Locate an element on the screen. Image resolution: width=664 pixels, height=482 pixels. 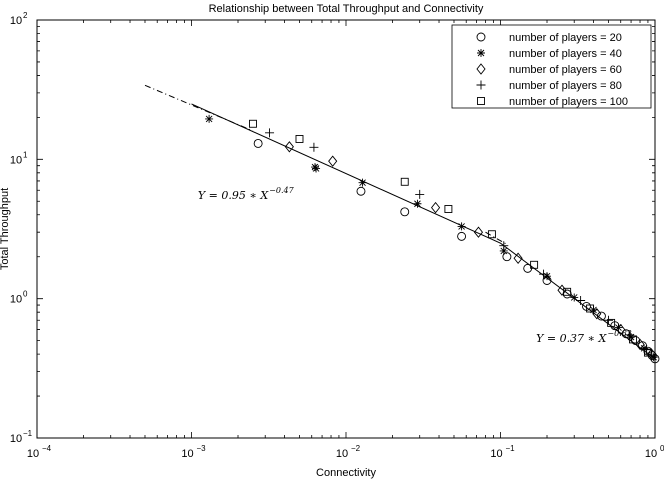
fit-equation-exponent-fit2: −0.82 is located at coordinates (619, 333).